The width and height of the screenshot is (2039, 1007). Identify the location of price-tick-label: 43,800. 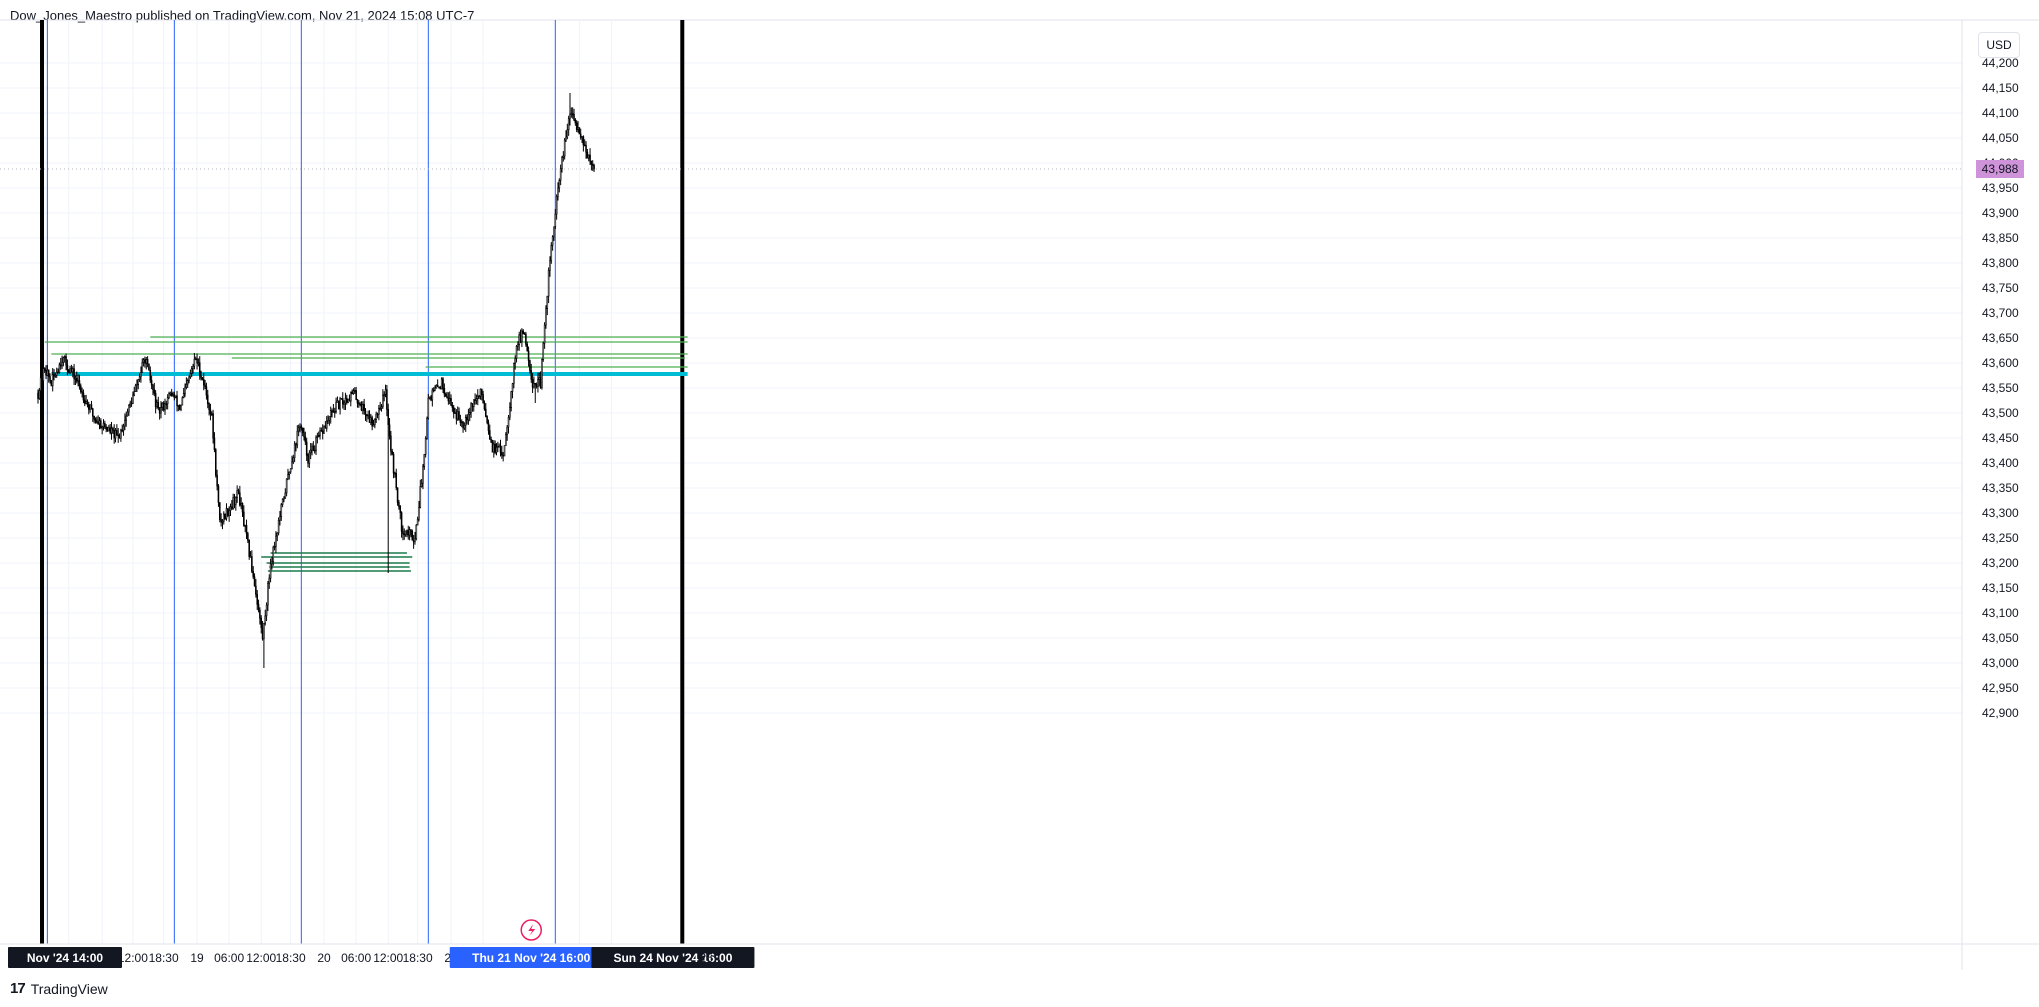
(2000, 263).